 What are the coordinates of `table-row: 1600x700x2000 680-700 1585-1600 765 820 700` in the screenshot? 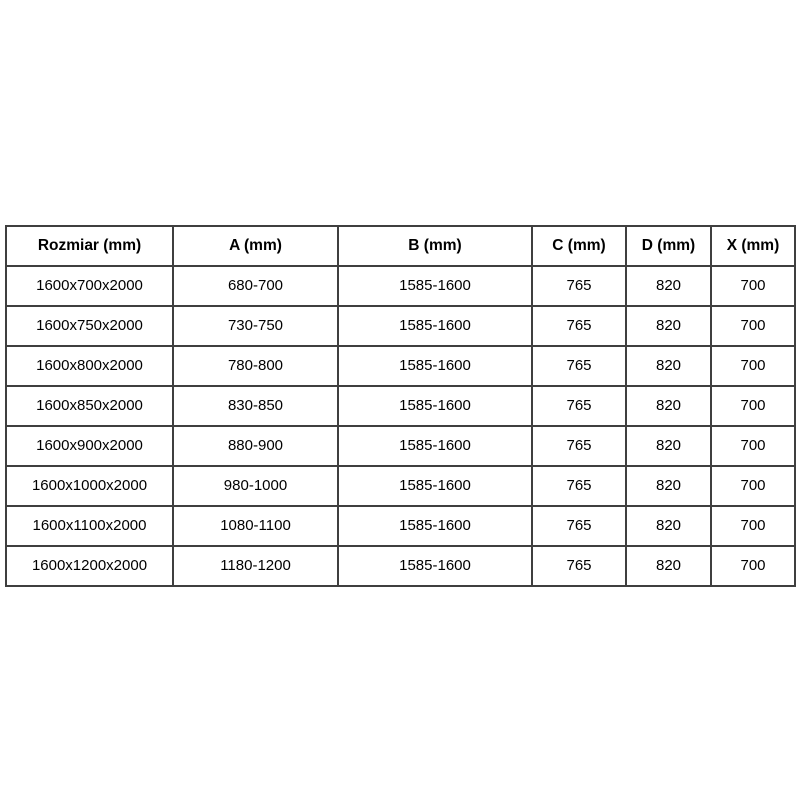 It's located at (400, 286).